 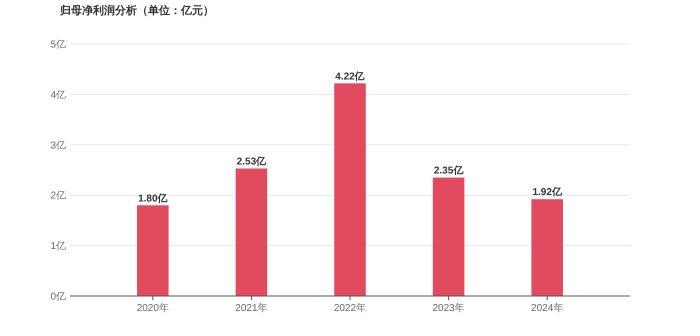 What do you see at coordinates (350, 76) in the screenshot?
I see `data-label: 4.22亿` at bounding box center [350, 76].